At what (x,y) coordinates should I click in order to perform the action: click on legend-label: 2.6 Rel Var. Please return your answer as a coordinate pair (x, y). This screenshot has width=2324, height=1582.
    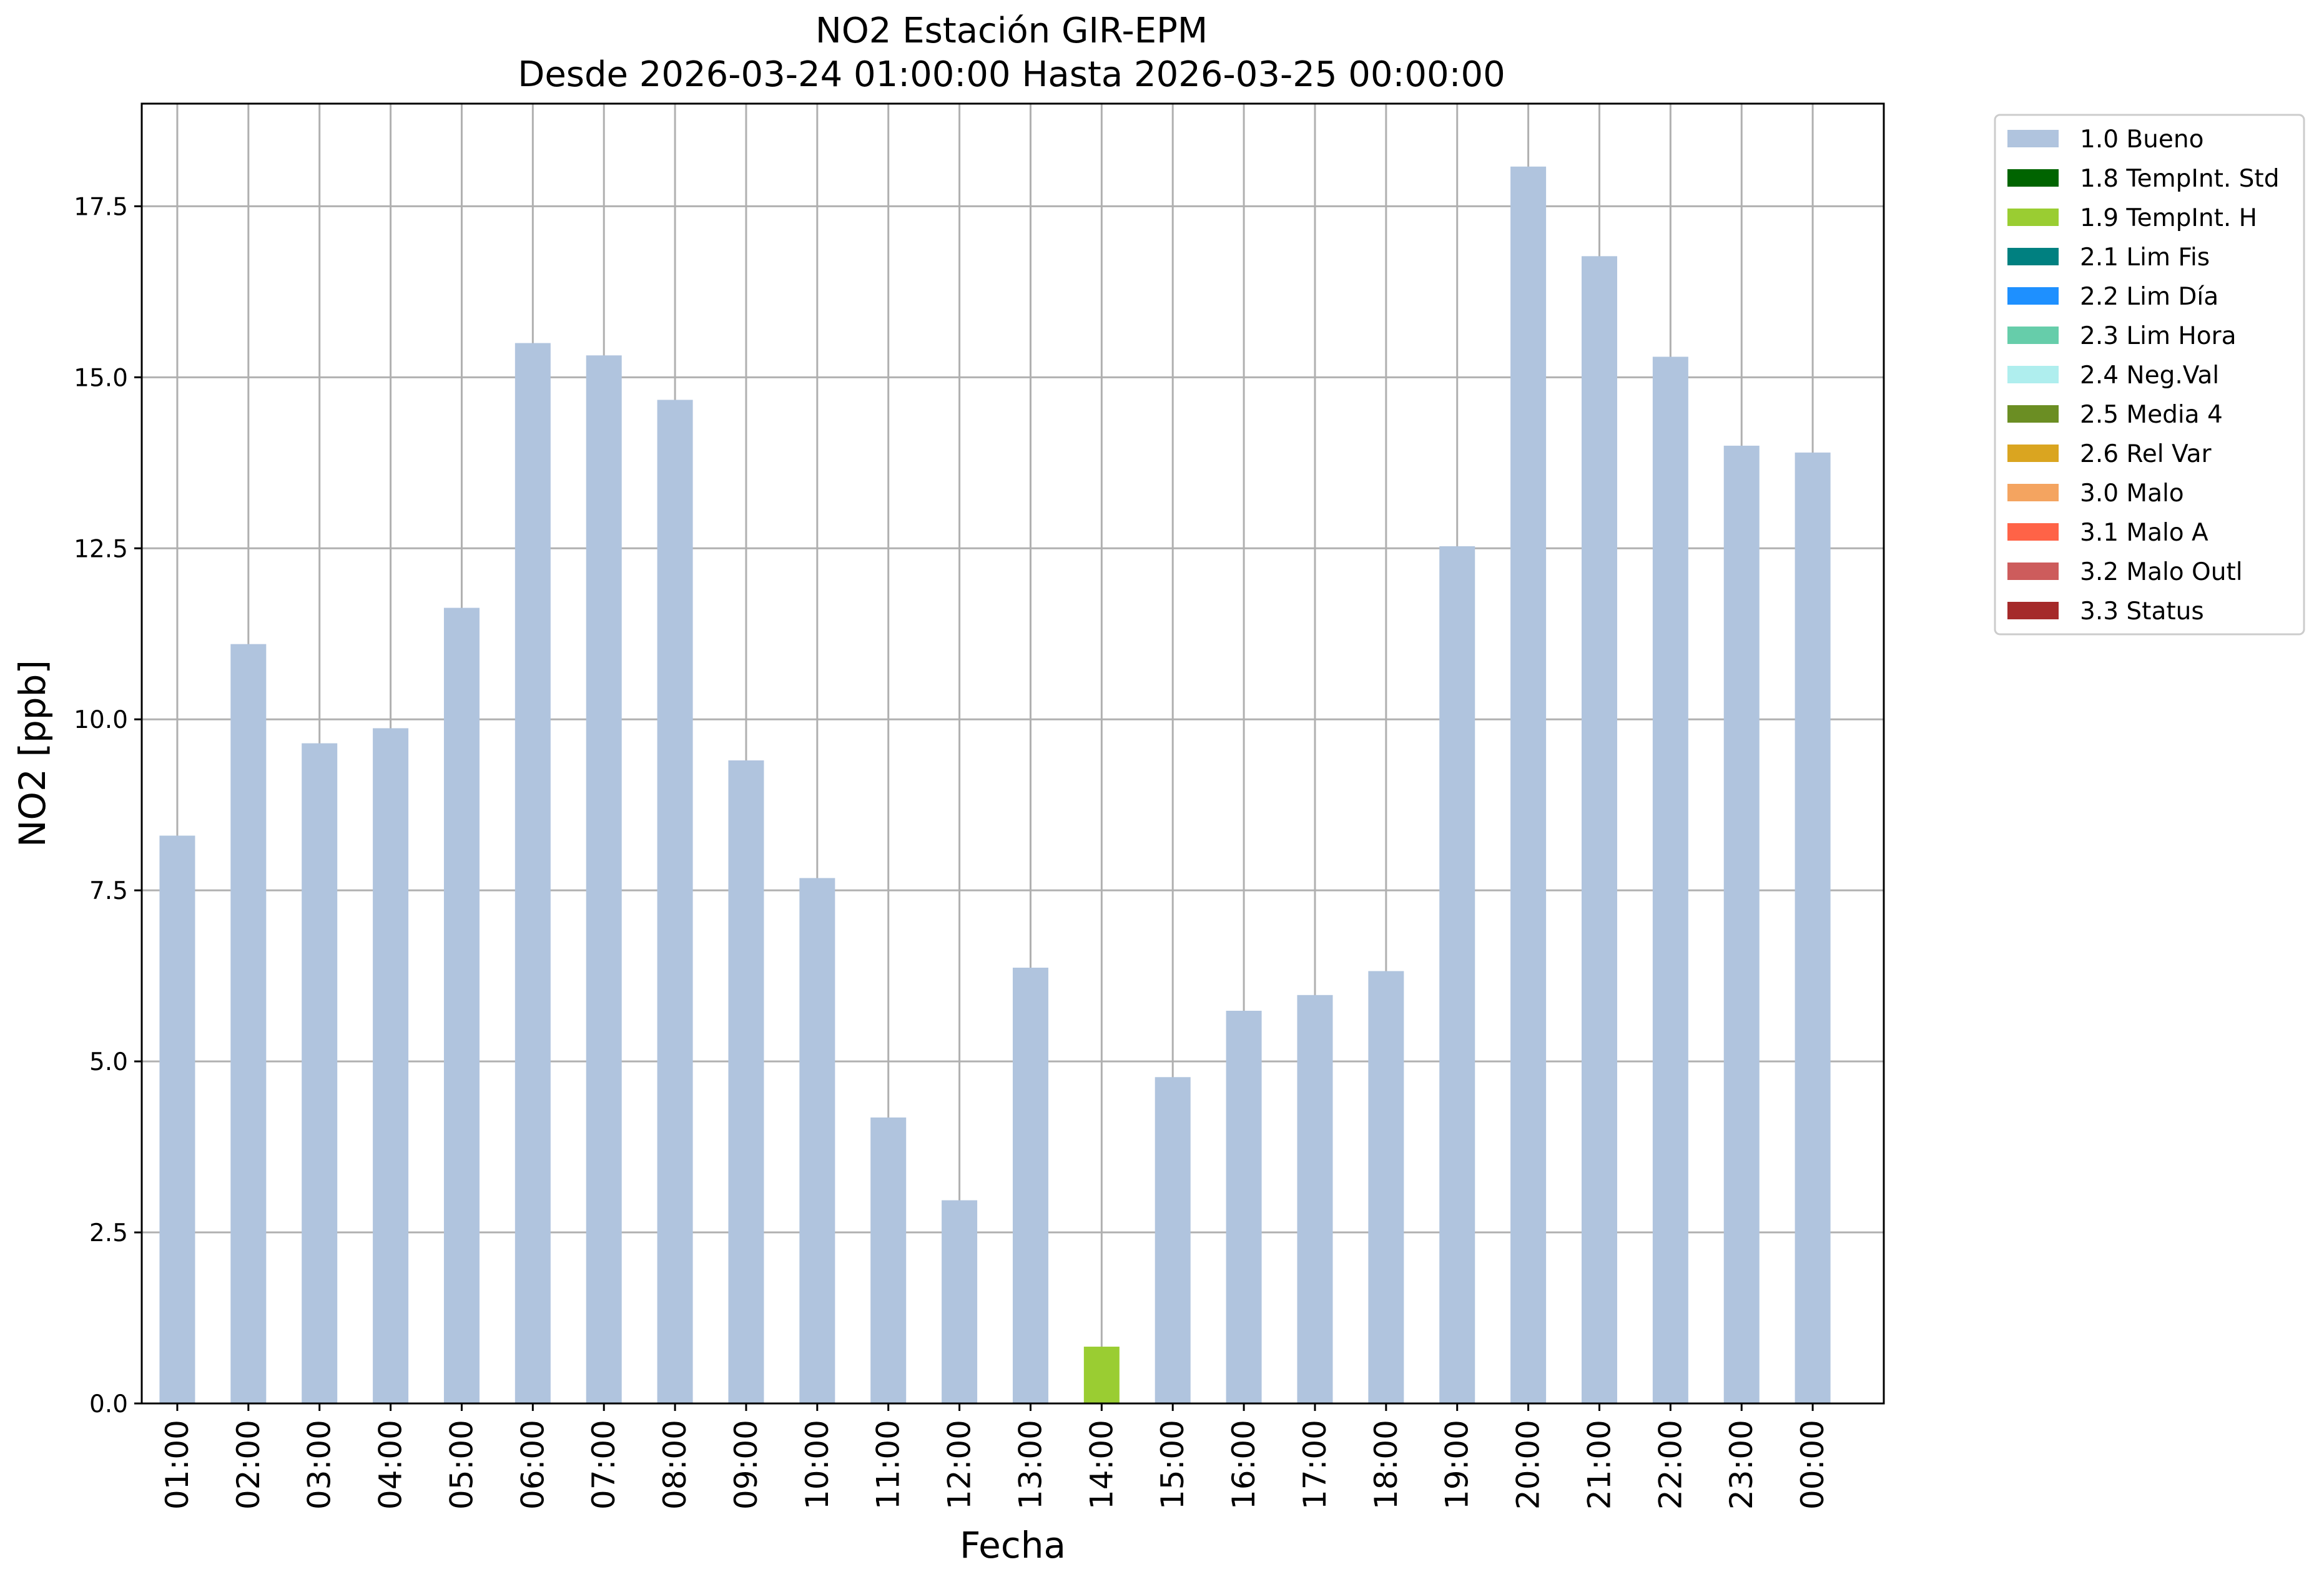
    Looking at the image, I should click on (2146, 454).